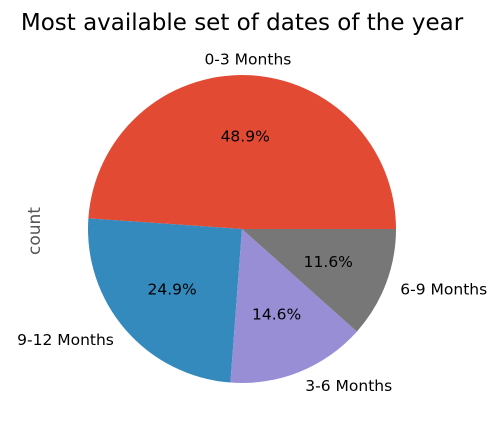  I want to click on slice-label: 6-9 Months, so click(443, 289).